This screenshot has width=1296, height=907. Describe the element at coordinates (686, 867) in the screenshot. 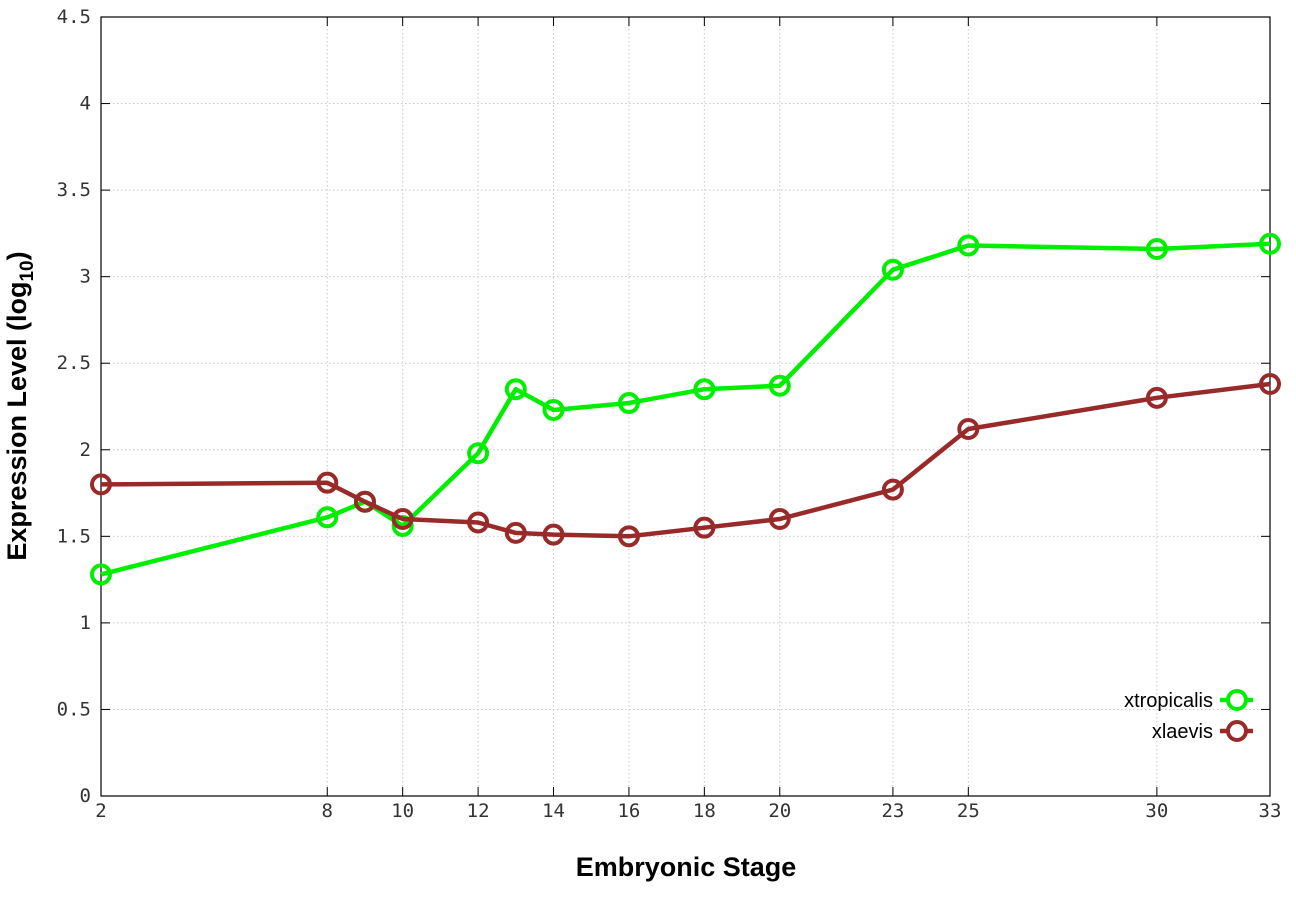

I see `x-axis-title: Embryonic Stage` at that location.